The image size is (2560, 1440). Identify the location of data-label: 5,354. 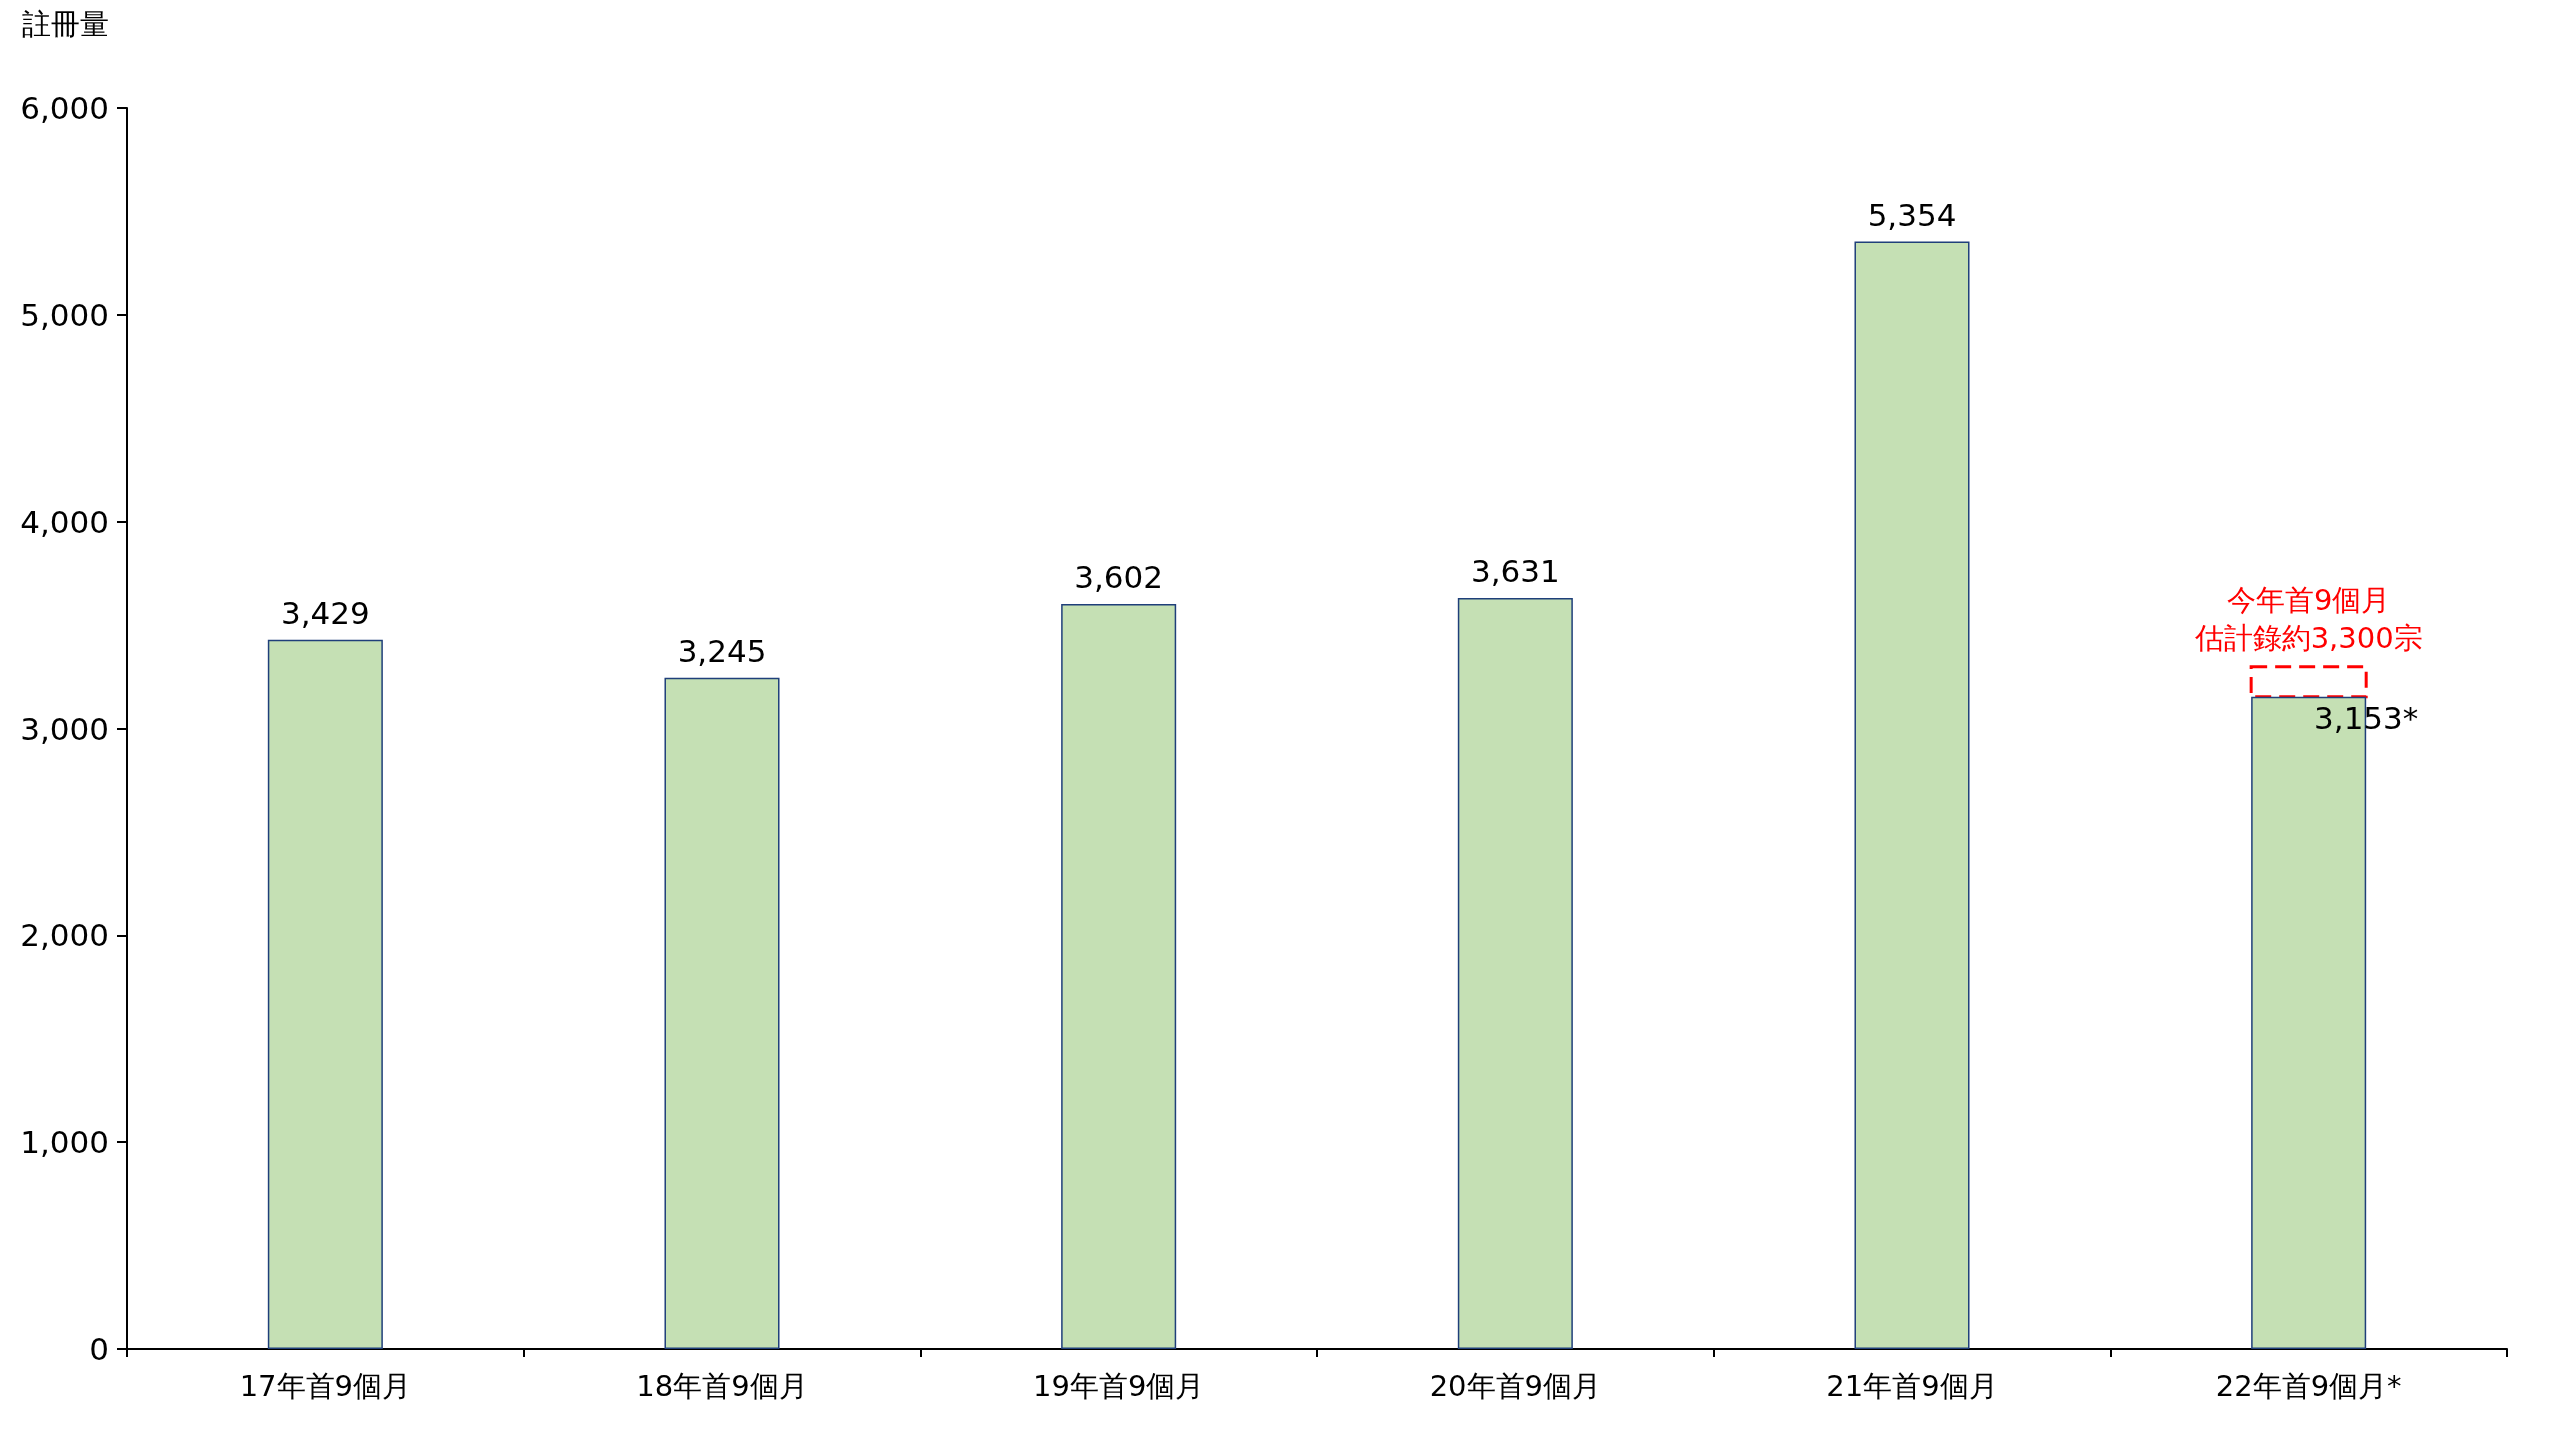
(1912, 215).